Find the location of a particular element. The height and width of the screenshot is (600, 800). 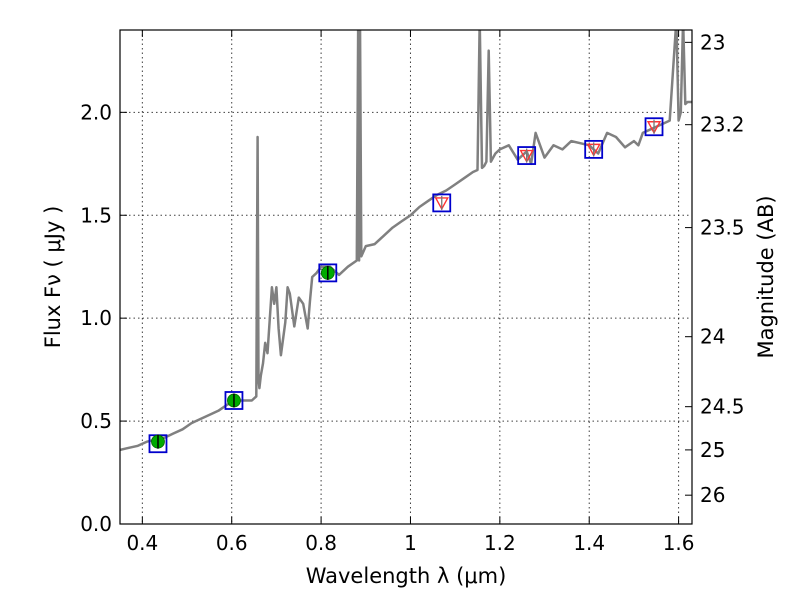

x-tick-label: 1.2 is located at coordinates (500, 543).